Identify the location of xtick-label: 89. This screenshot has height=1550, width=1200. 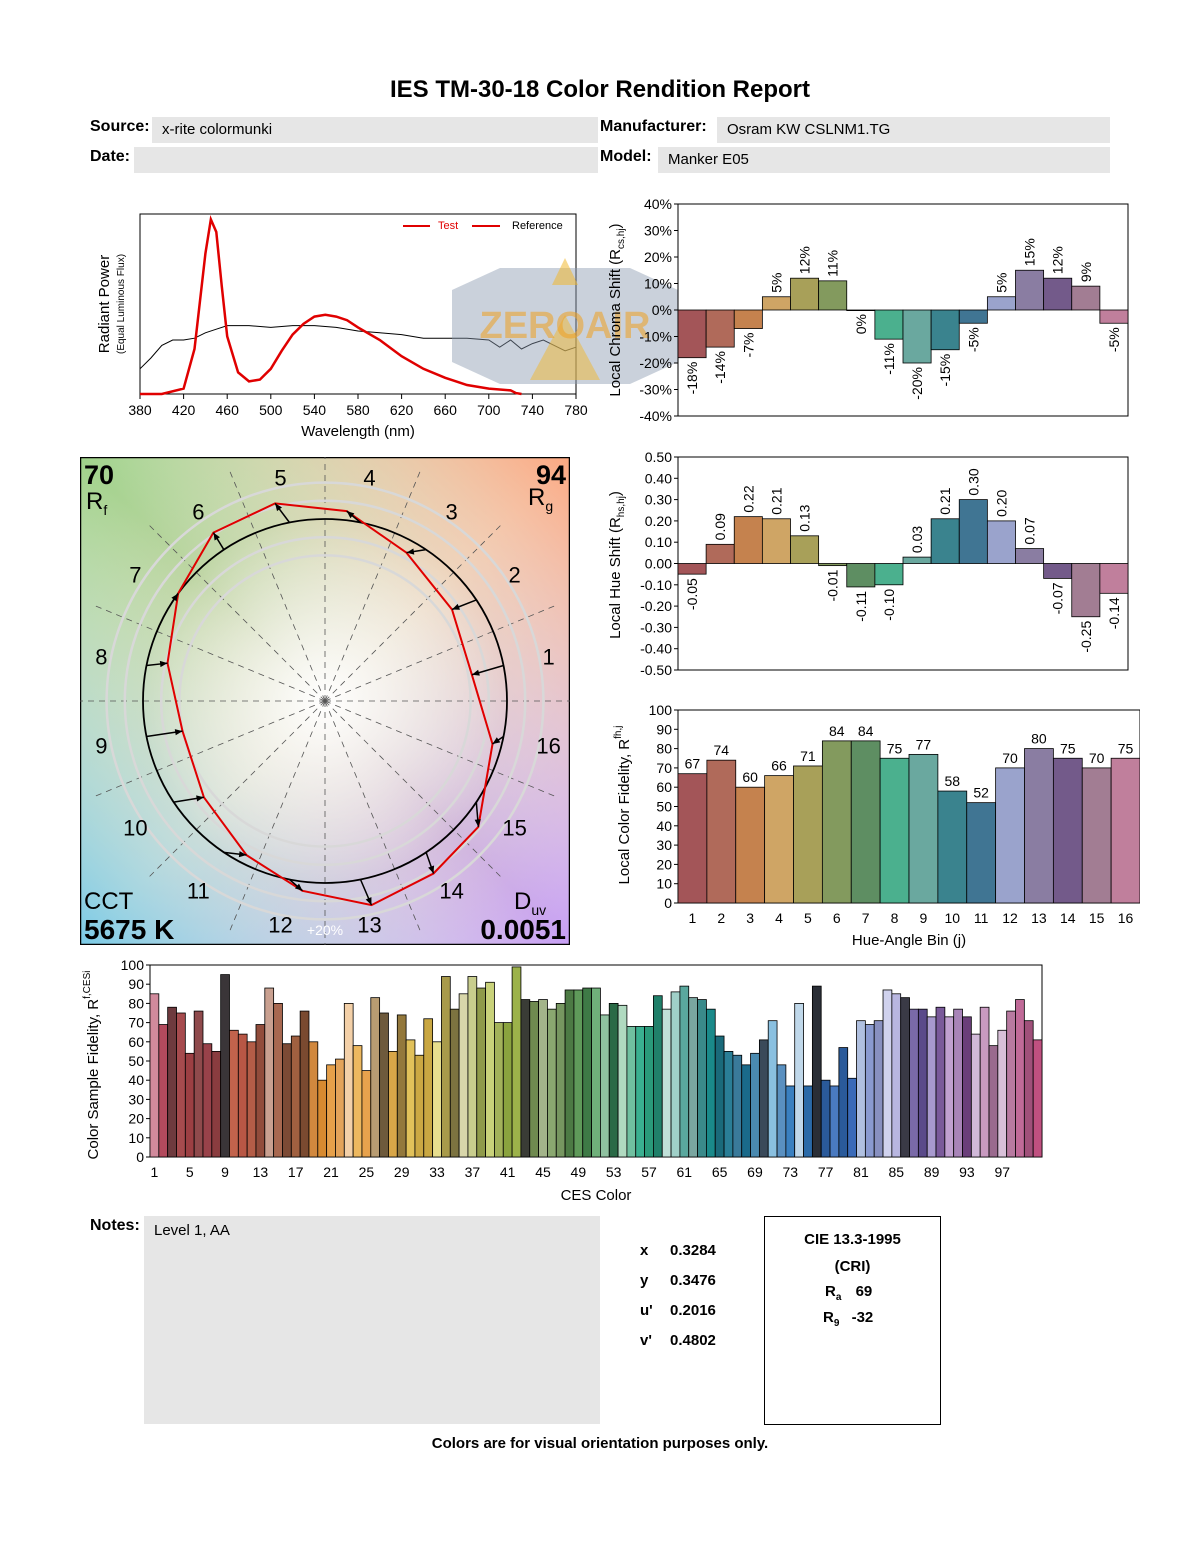
(932, 1172).